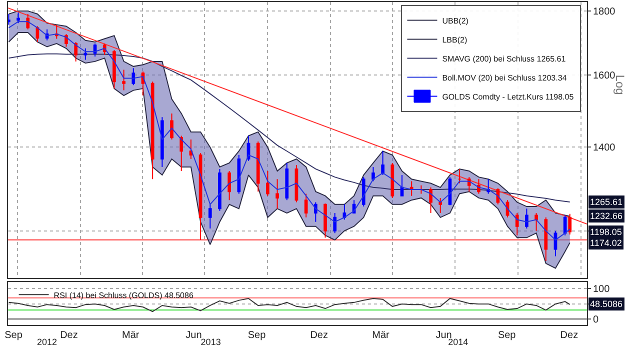 This screenshot has height=350, width=625. What do you see at coordinates (455, 39) in the screenshot?
I see `legend-label: LBB(2)` at bounding box center [455, 39].